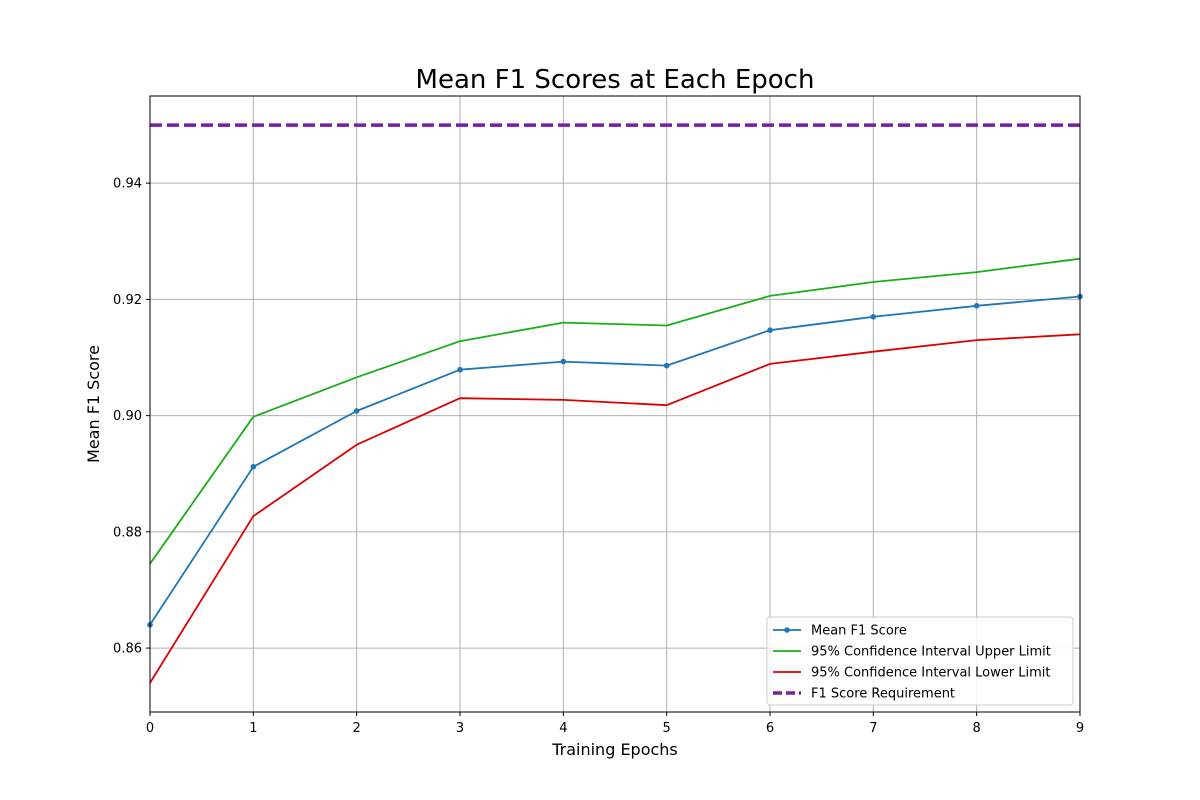 This screenshot has width=1200, height=800. Describe the element at coordinates (859, 631) in the screenshot. I see `legend-label: Mean F1 Score` at that location.